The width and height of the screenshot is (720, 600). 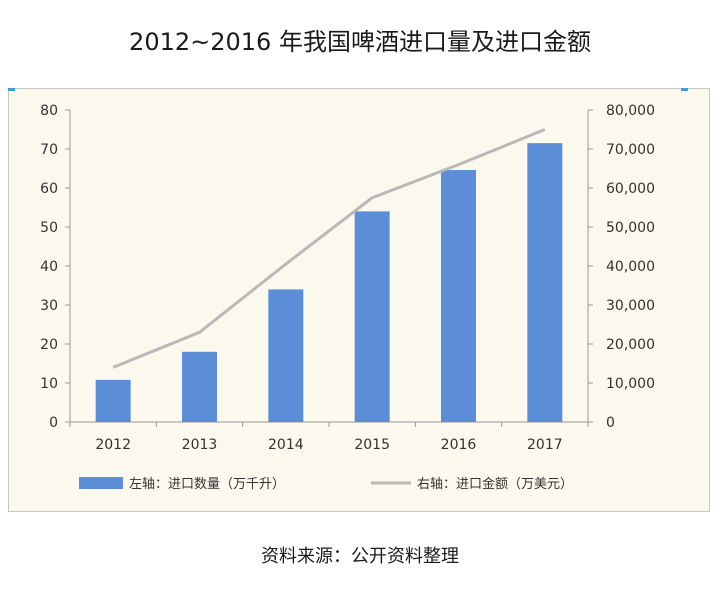 I want to click on legend-line-label: 右轴：进口金额（万美元）, so click(x=495, y=484).